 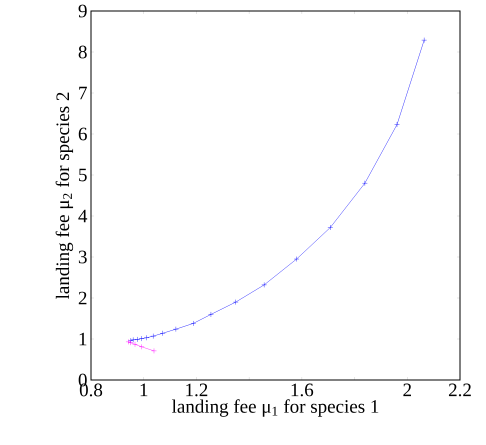 I want to click on y-axis-title: landing fee μ$_{2}$ for species 2, so click(x=65, y=196).